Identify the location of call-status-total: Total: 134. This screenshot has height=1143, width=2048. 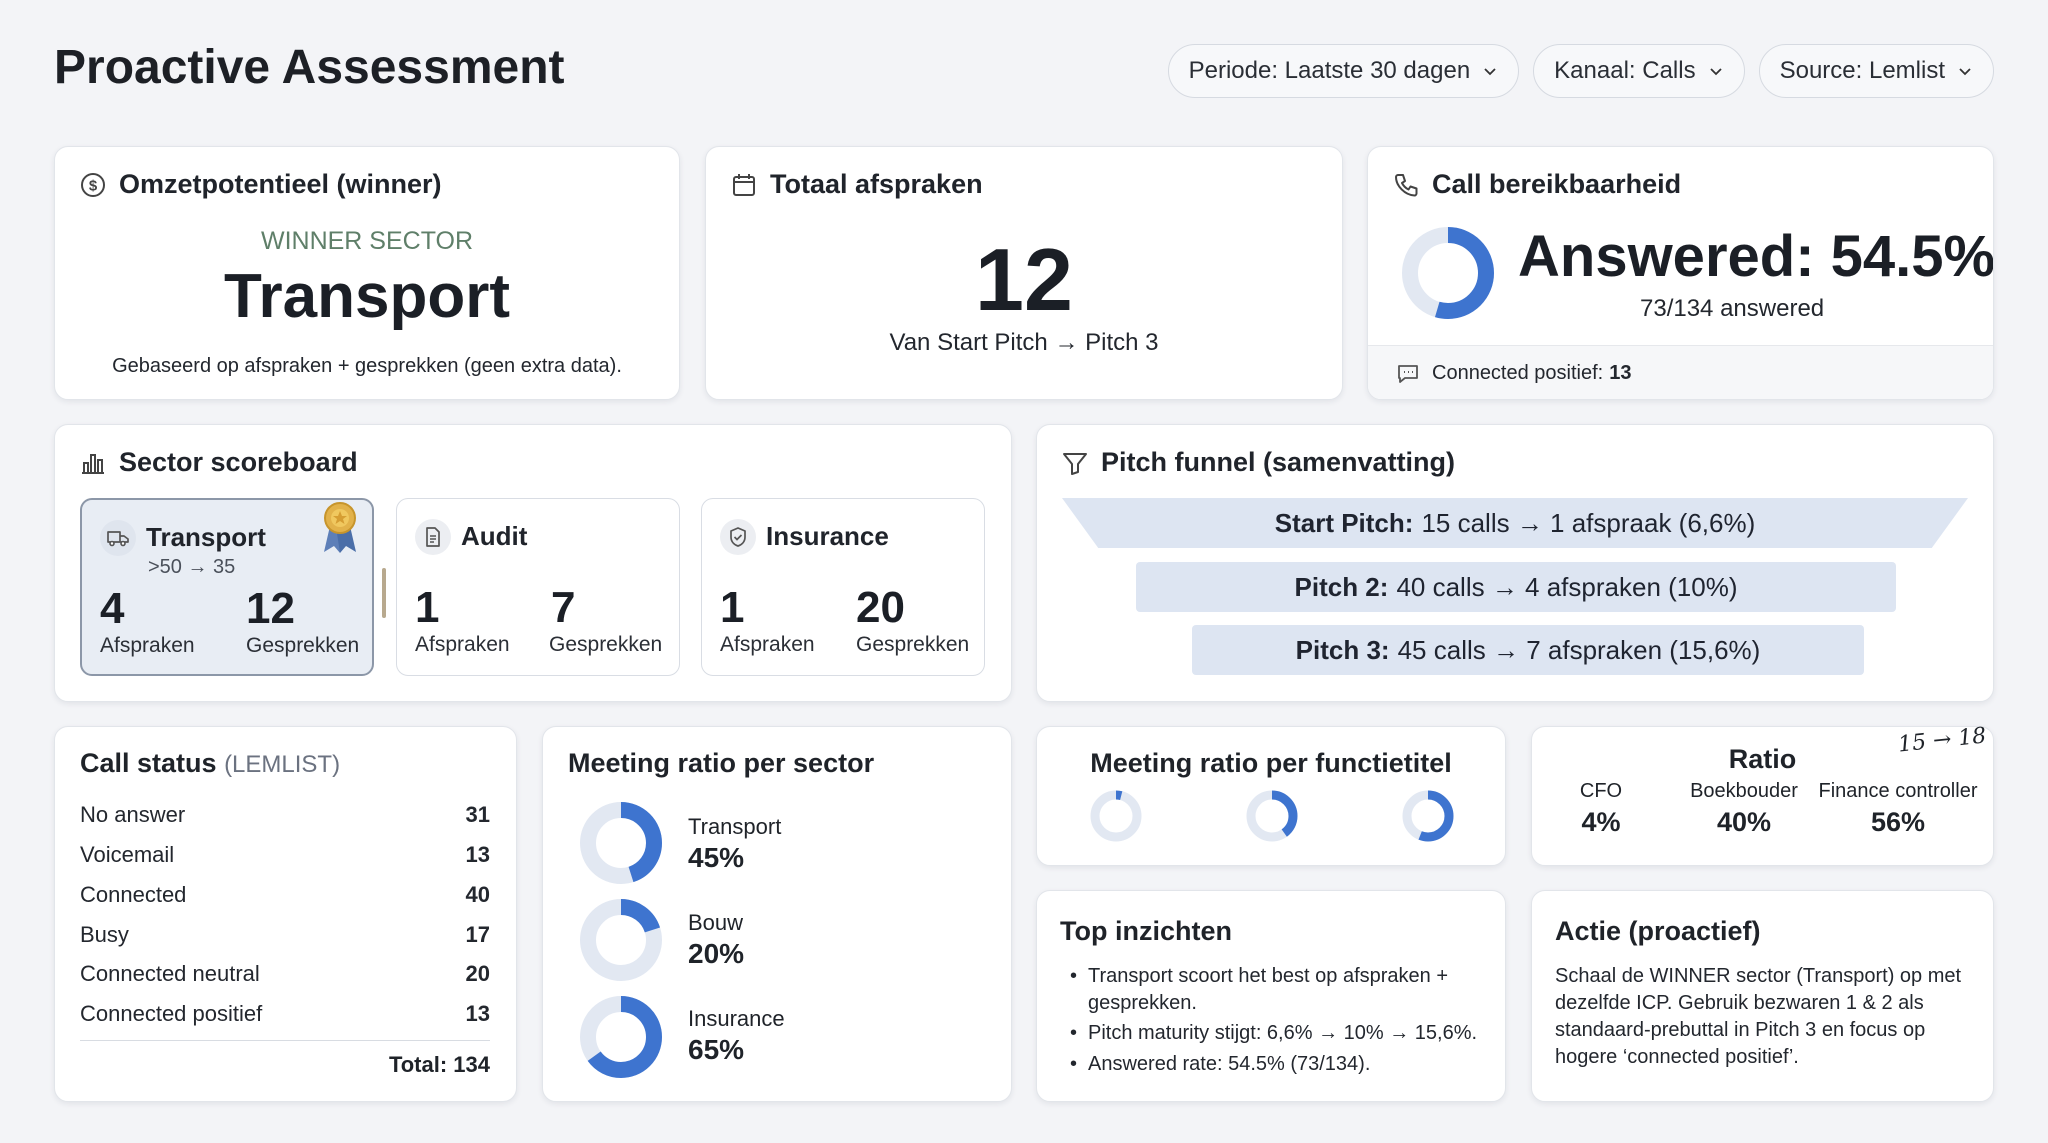
(439, 1064).